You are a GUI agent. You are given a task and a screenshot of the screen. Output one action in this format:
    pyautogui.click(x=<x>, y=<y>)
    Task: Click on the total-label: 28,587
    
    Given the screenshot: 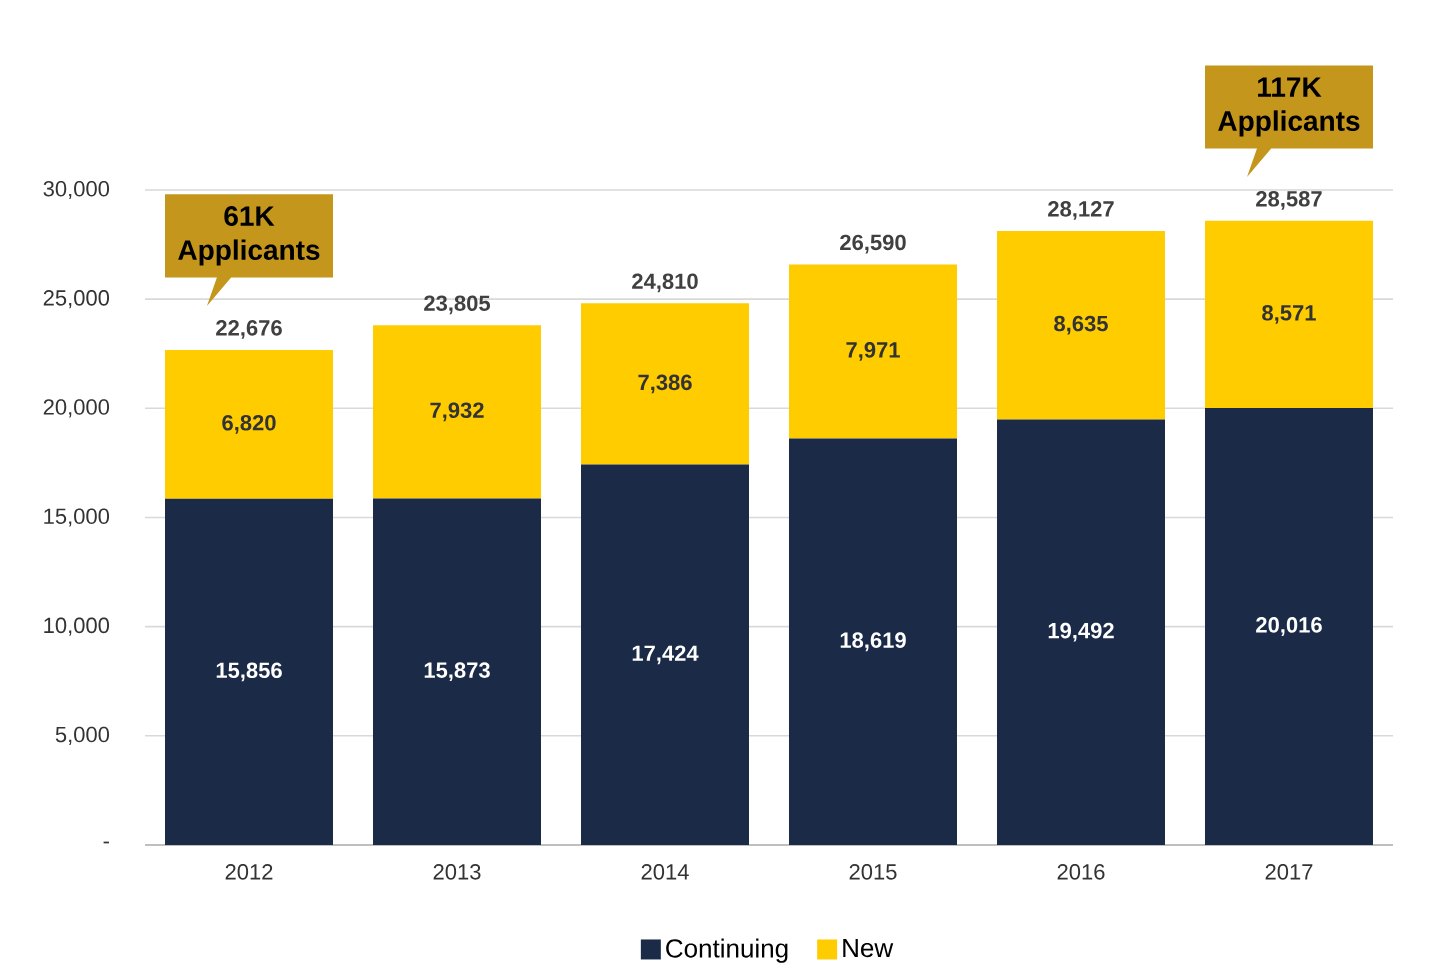 What is the action you would take?
    pyautogui.click(x=1289, y=200)
    